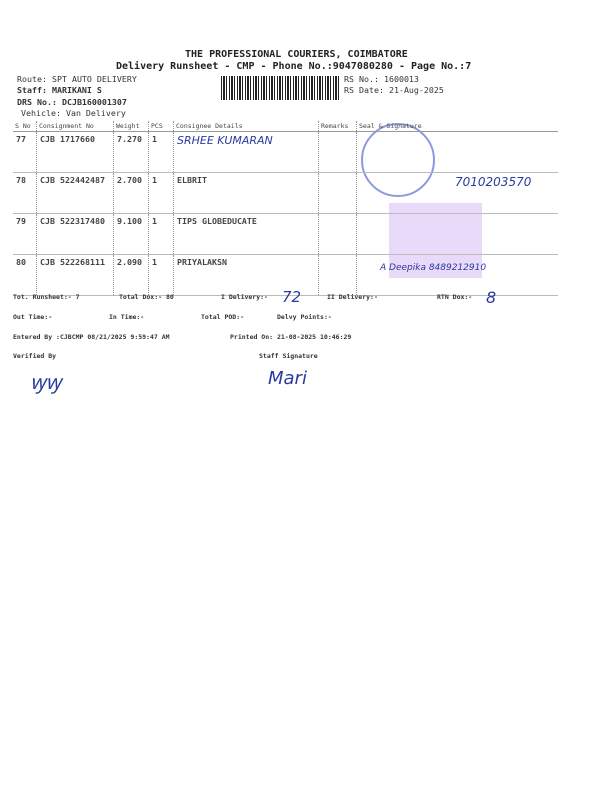  I want to click on col-remarks: Remarks, so click(337, 126).